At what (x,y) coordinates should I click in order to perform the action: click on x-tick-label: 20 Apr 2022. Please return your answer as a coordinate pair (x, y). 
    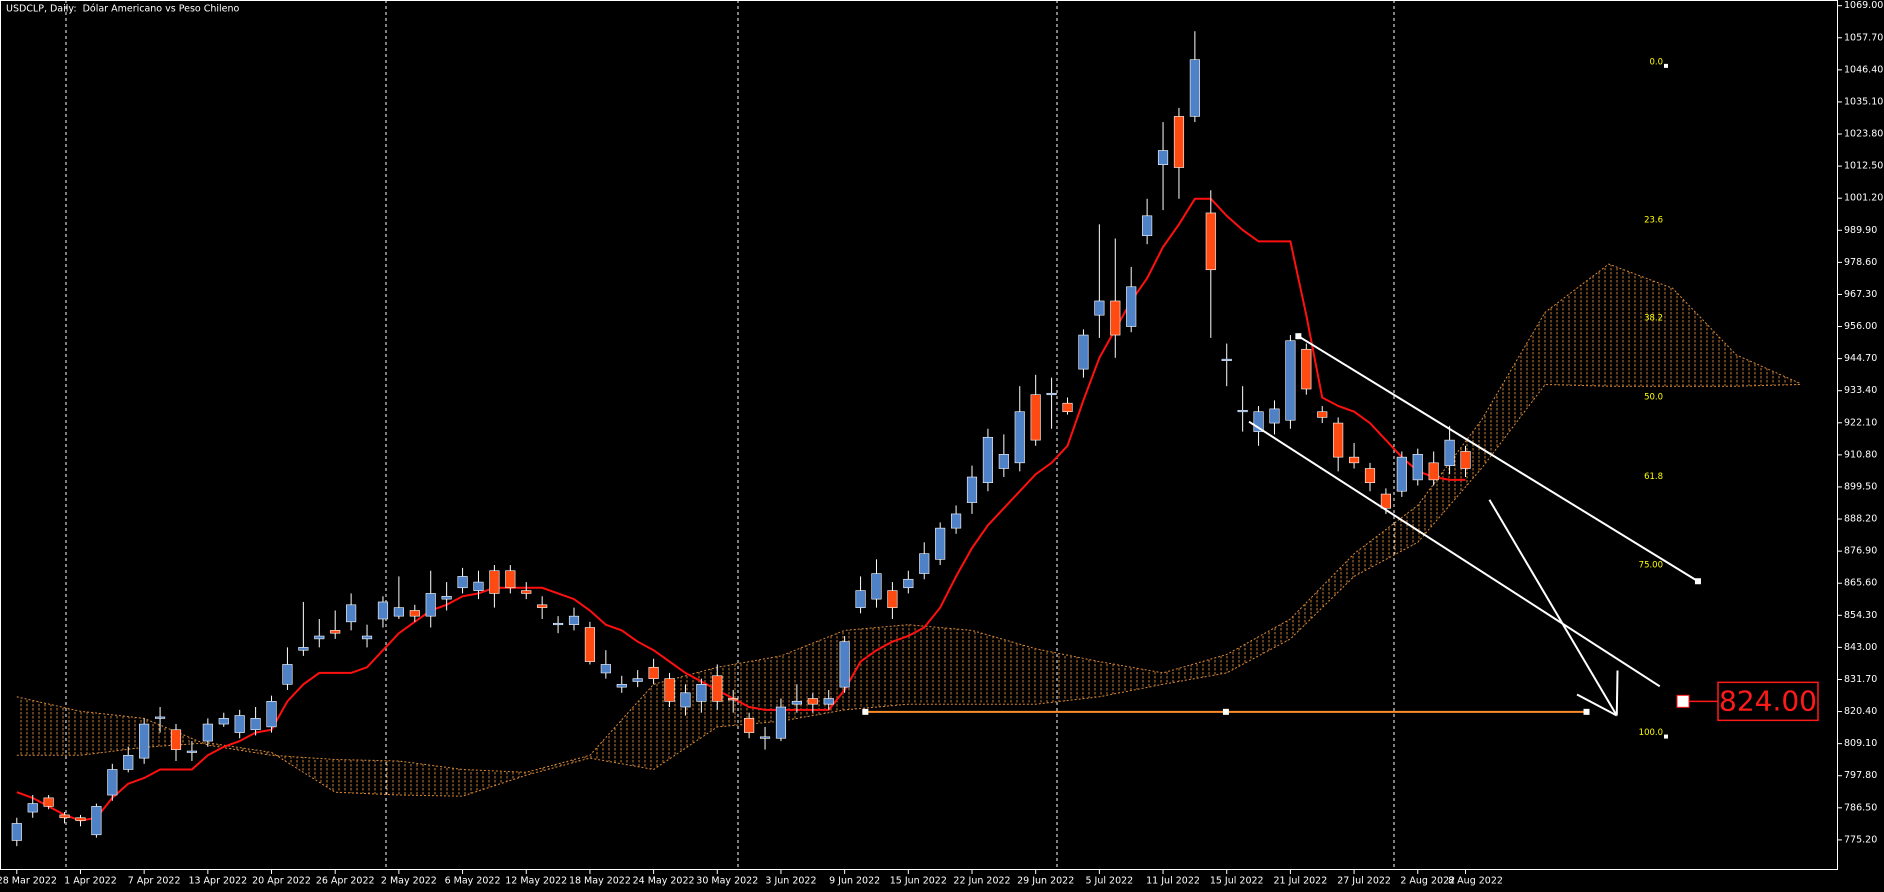
    Looking at the image, I should click on (281, 881).